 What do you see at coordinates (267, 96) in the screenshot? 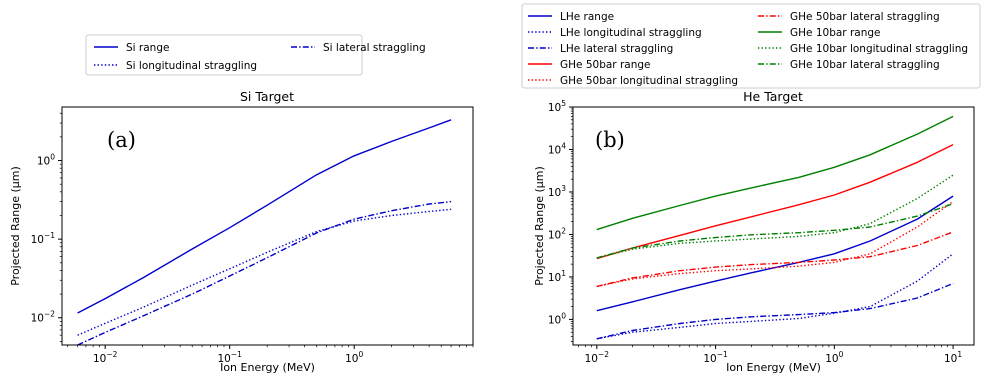
I see `chart-title: Si Target` at bounding box center [267, 96].